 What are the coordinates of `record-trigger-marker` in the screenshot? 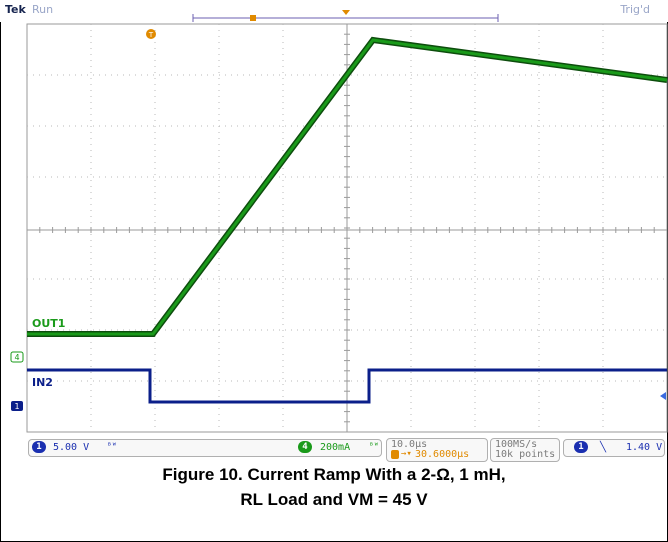 It's located at (253, 18).